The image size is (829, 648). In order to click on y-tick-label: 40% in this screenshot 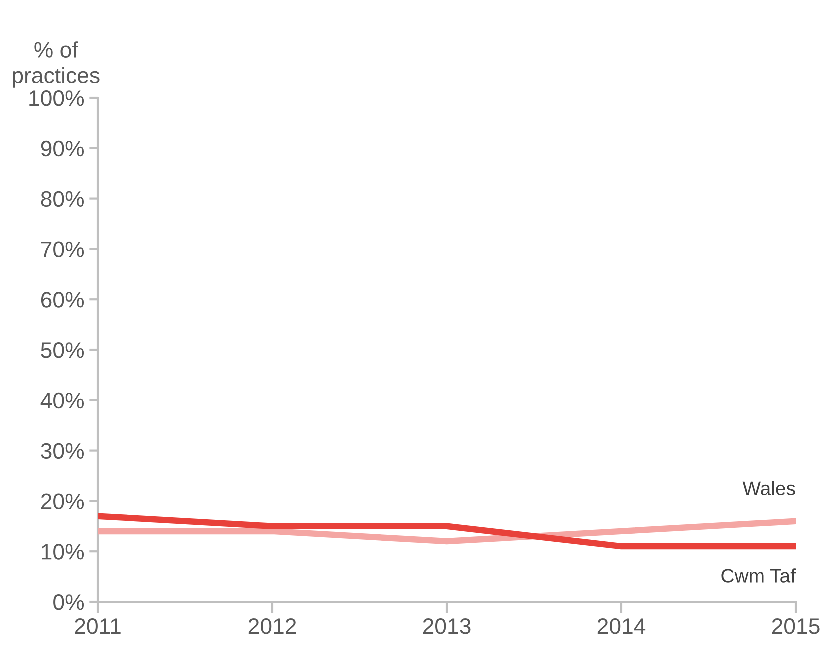, I will do `click(62, 400)`.